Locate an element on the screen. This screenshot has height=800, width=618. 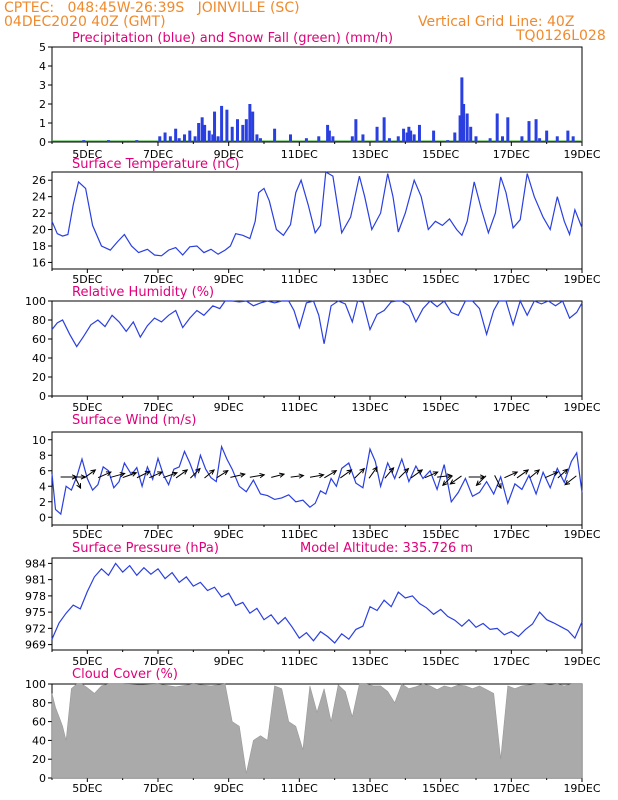
x-tick-label: 17DEC is located at coordinates (511, 407).